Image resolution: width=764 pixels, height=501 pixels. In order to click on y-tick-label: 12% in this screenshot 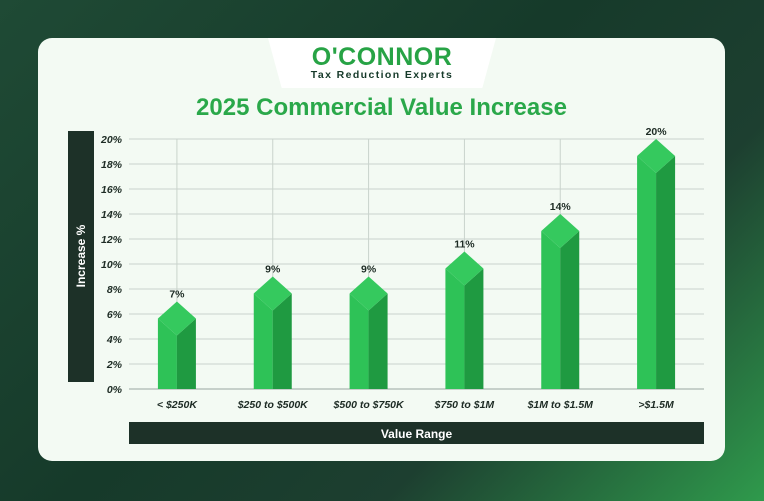, I will do `click(112, 240)`.